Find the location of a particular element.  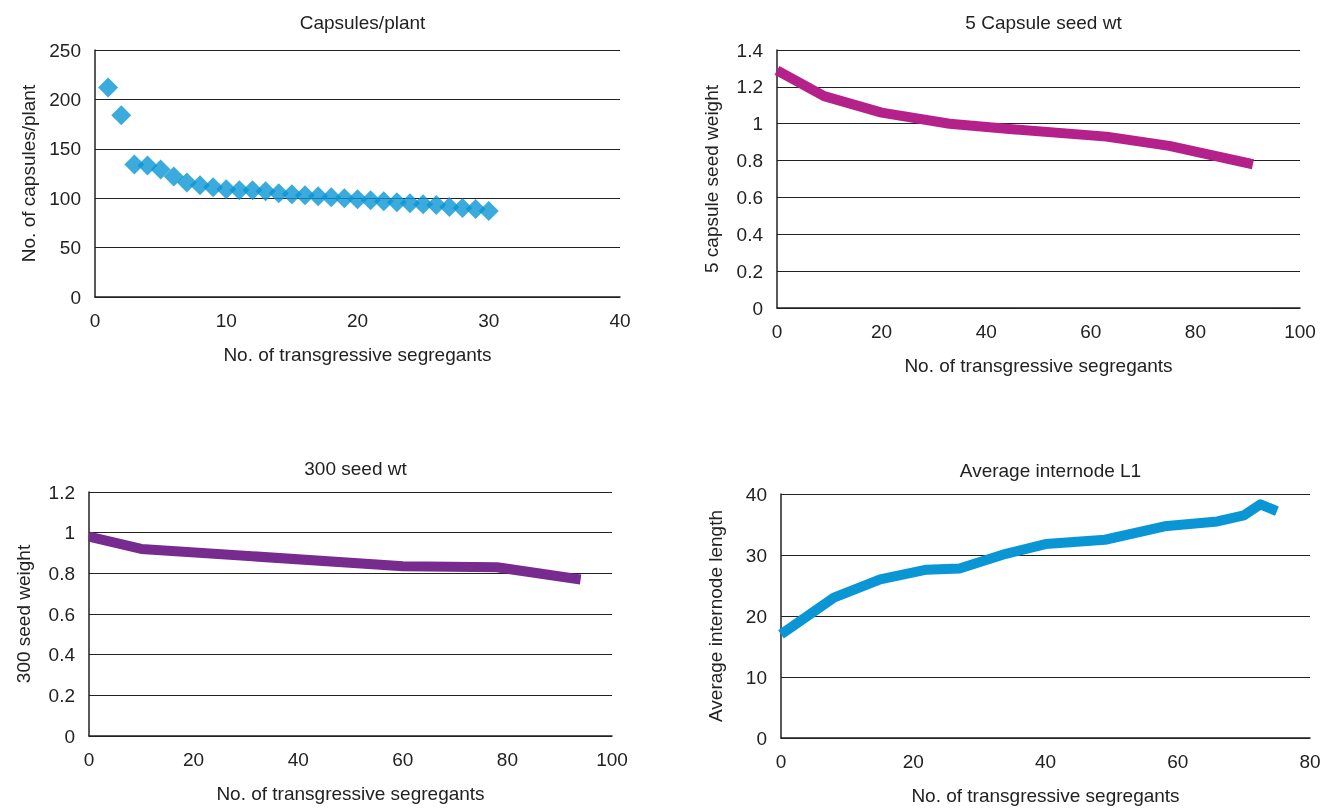

y-tick-label: 20 is located at coordinates (756, 616).